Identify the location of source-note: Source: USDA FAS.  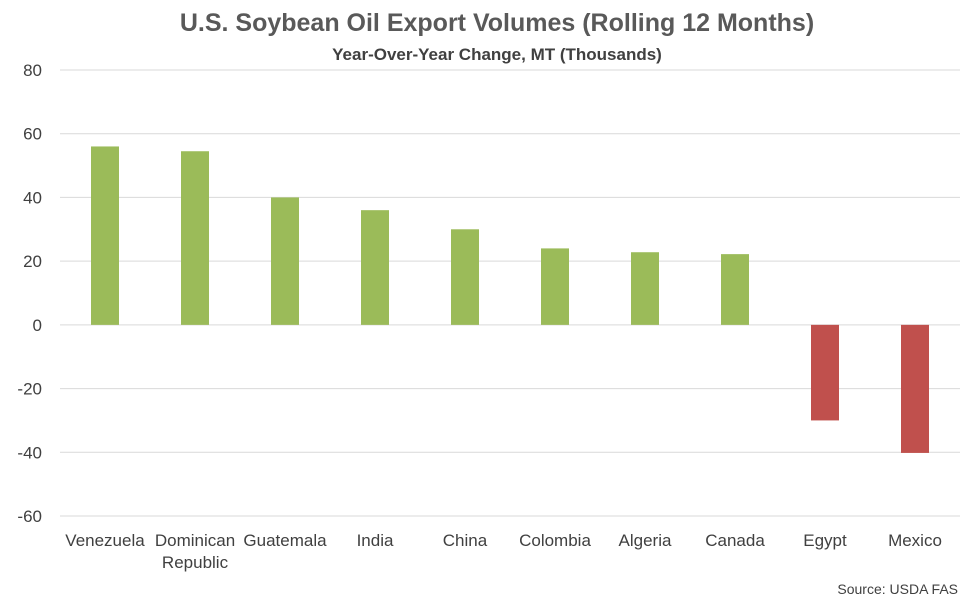
(897, 589).